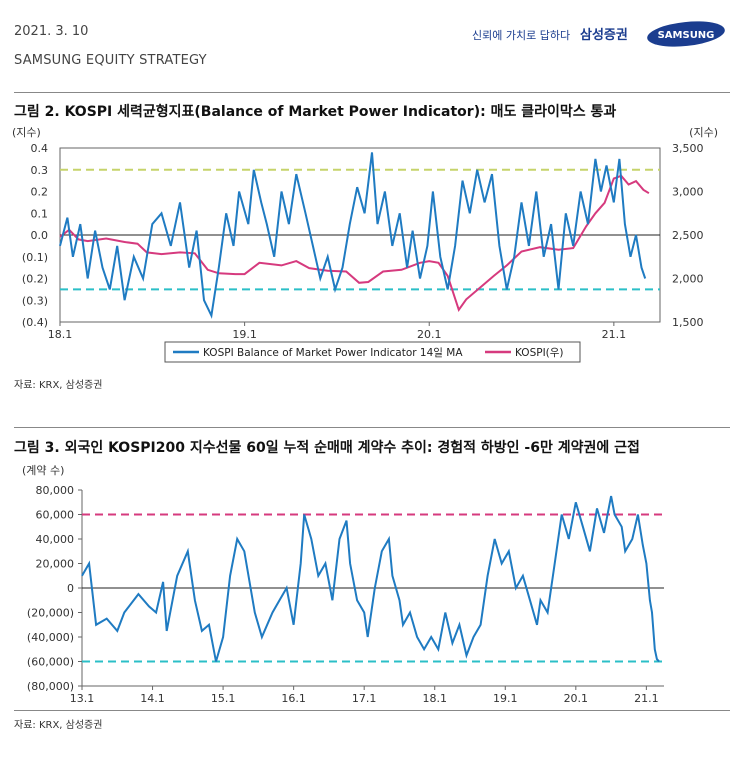 The height and width of the screenshot is (759, 744). Describe the element at coordinates (364, 698) in the screenshot. I see `x-tick-label: 17.1` at that location.